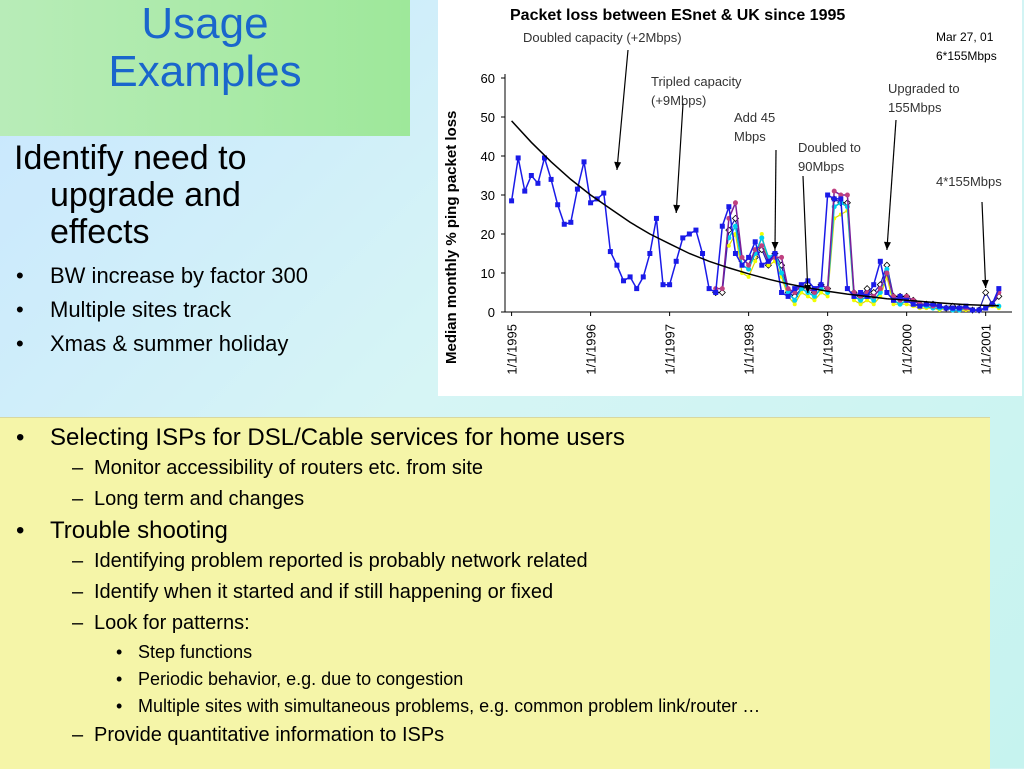 This screenshot has height=769, width=1024. I want to click on chart-series-line, so click(755, 233).